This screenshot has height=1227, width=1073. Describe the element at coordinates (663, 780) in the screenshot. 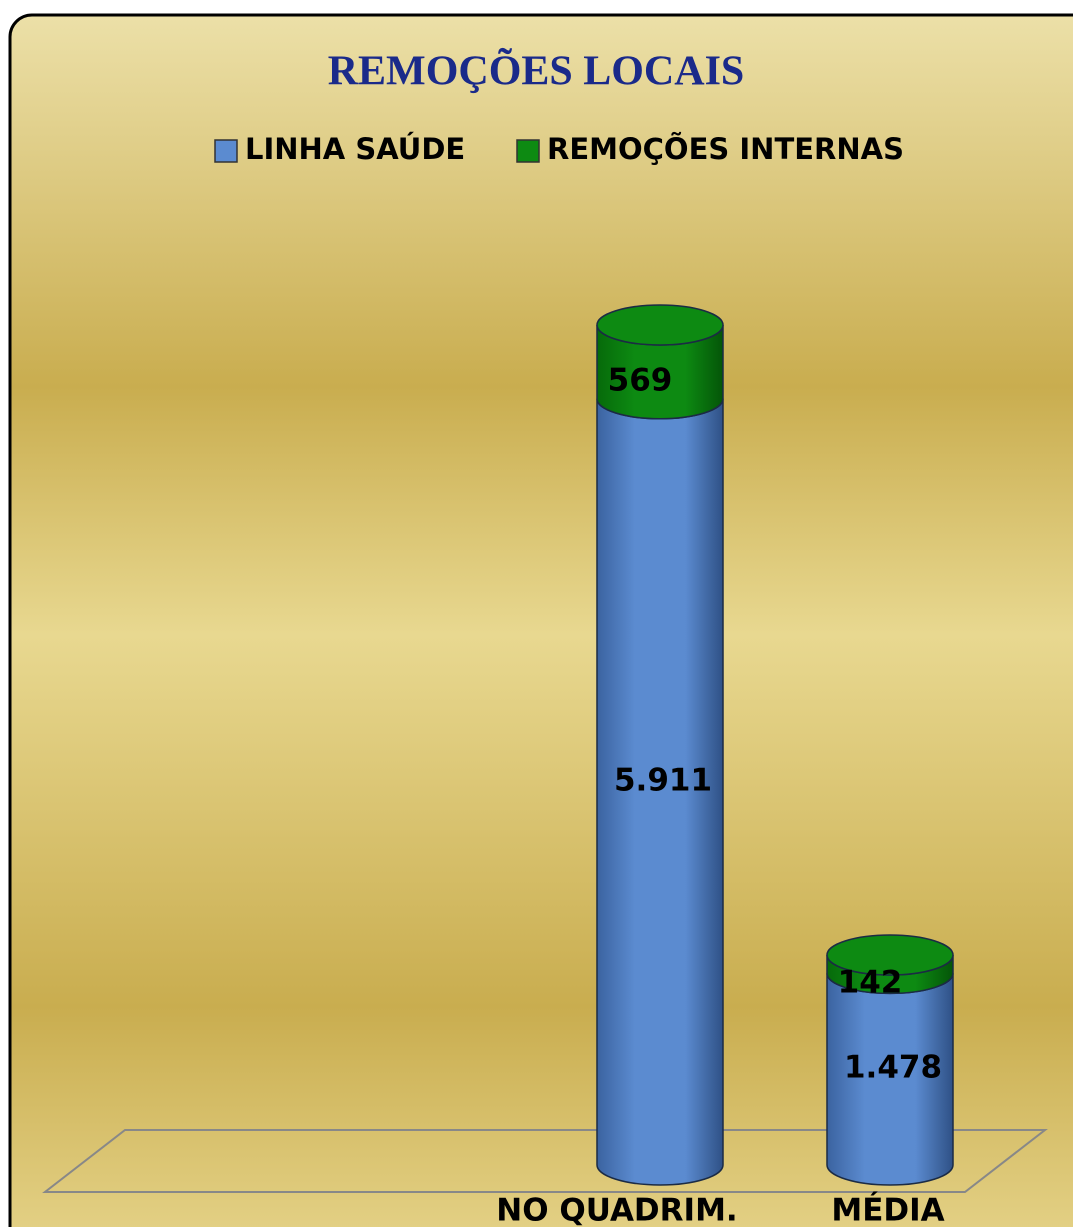

I see `value-label: 5.911` at that location.